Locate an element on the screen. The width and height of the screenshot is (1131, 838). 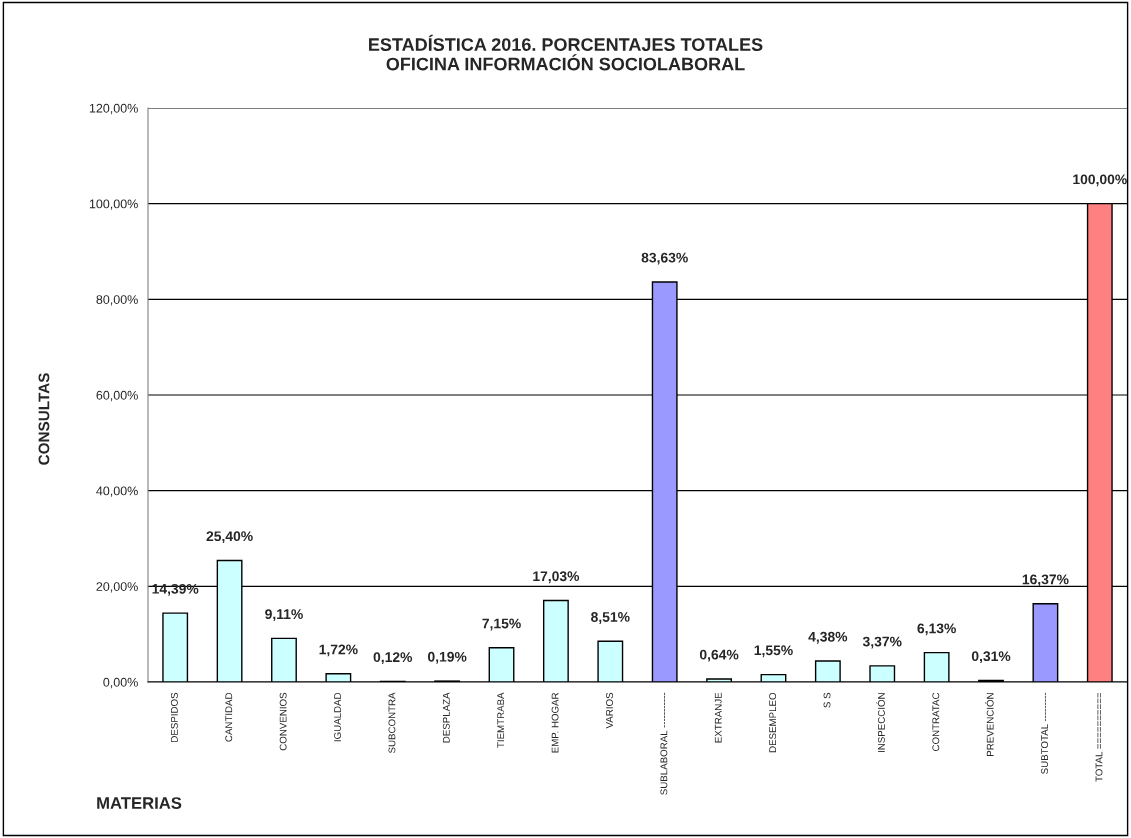
y-tick-label: 20,00% is located at coordinates (117, 587).